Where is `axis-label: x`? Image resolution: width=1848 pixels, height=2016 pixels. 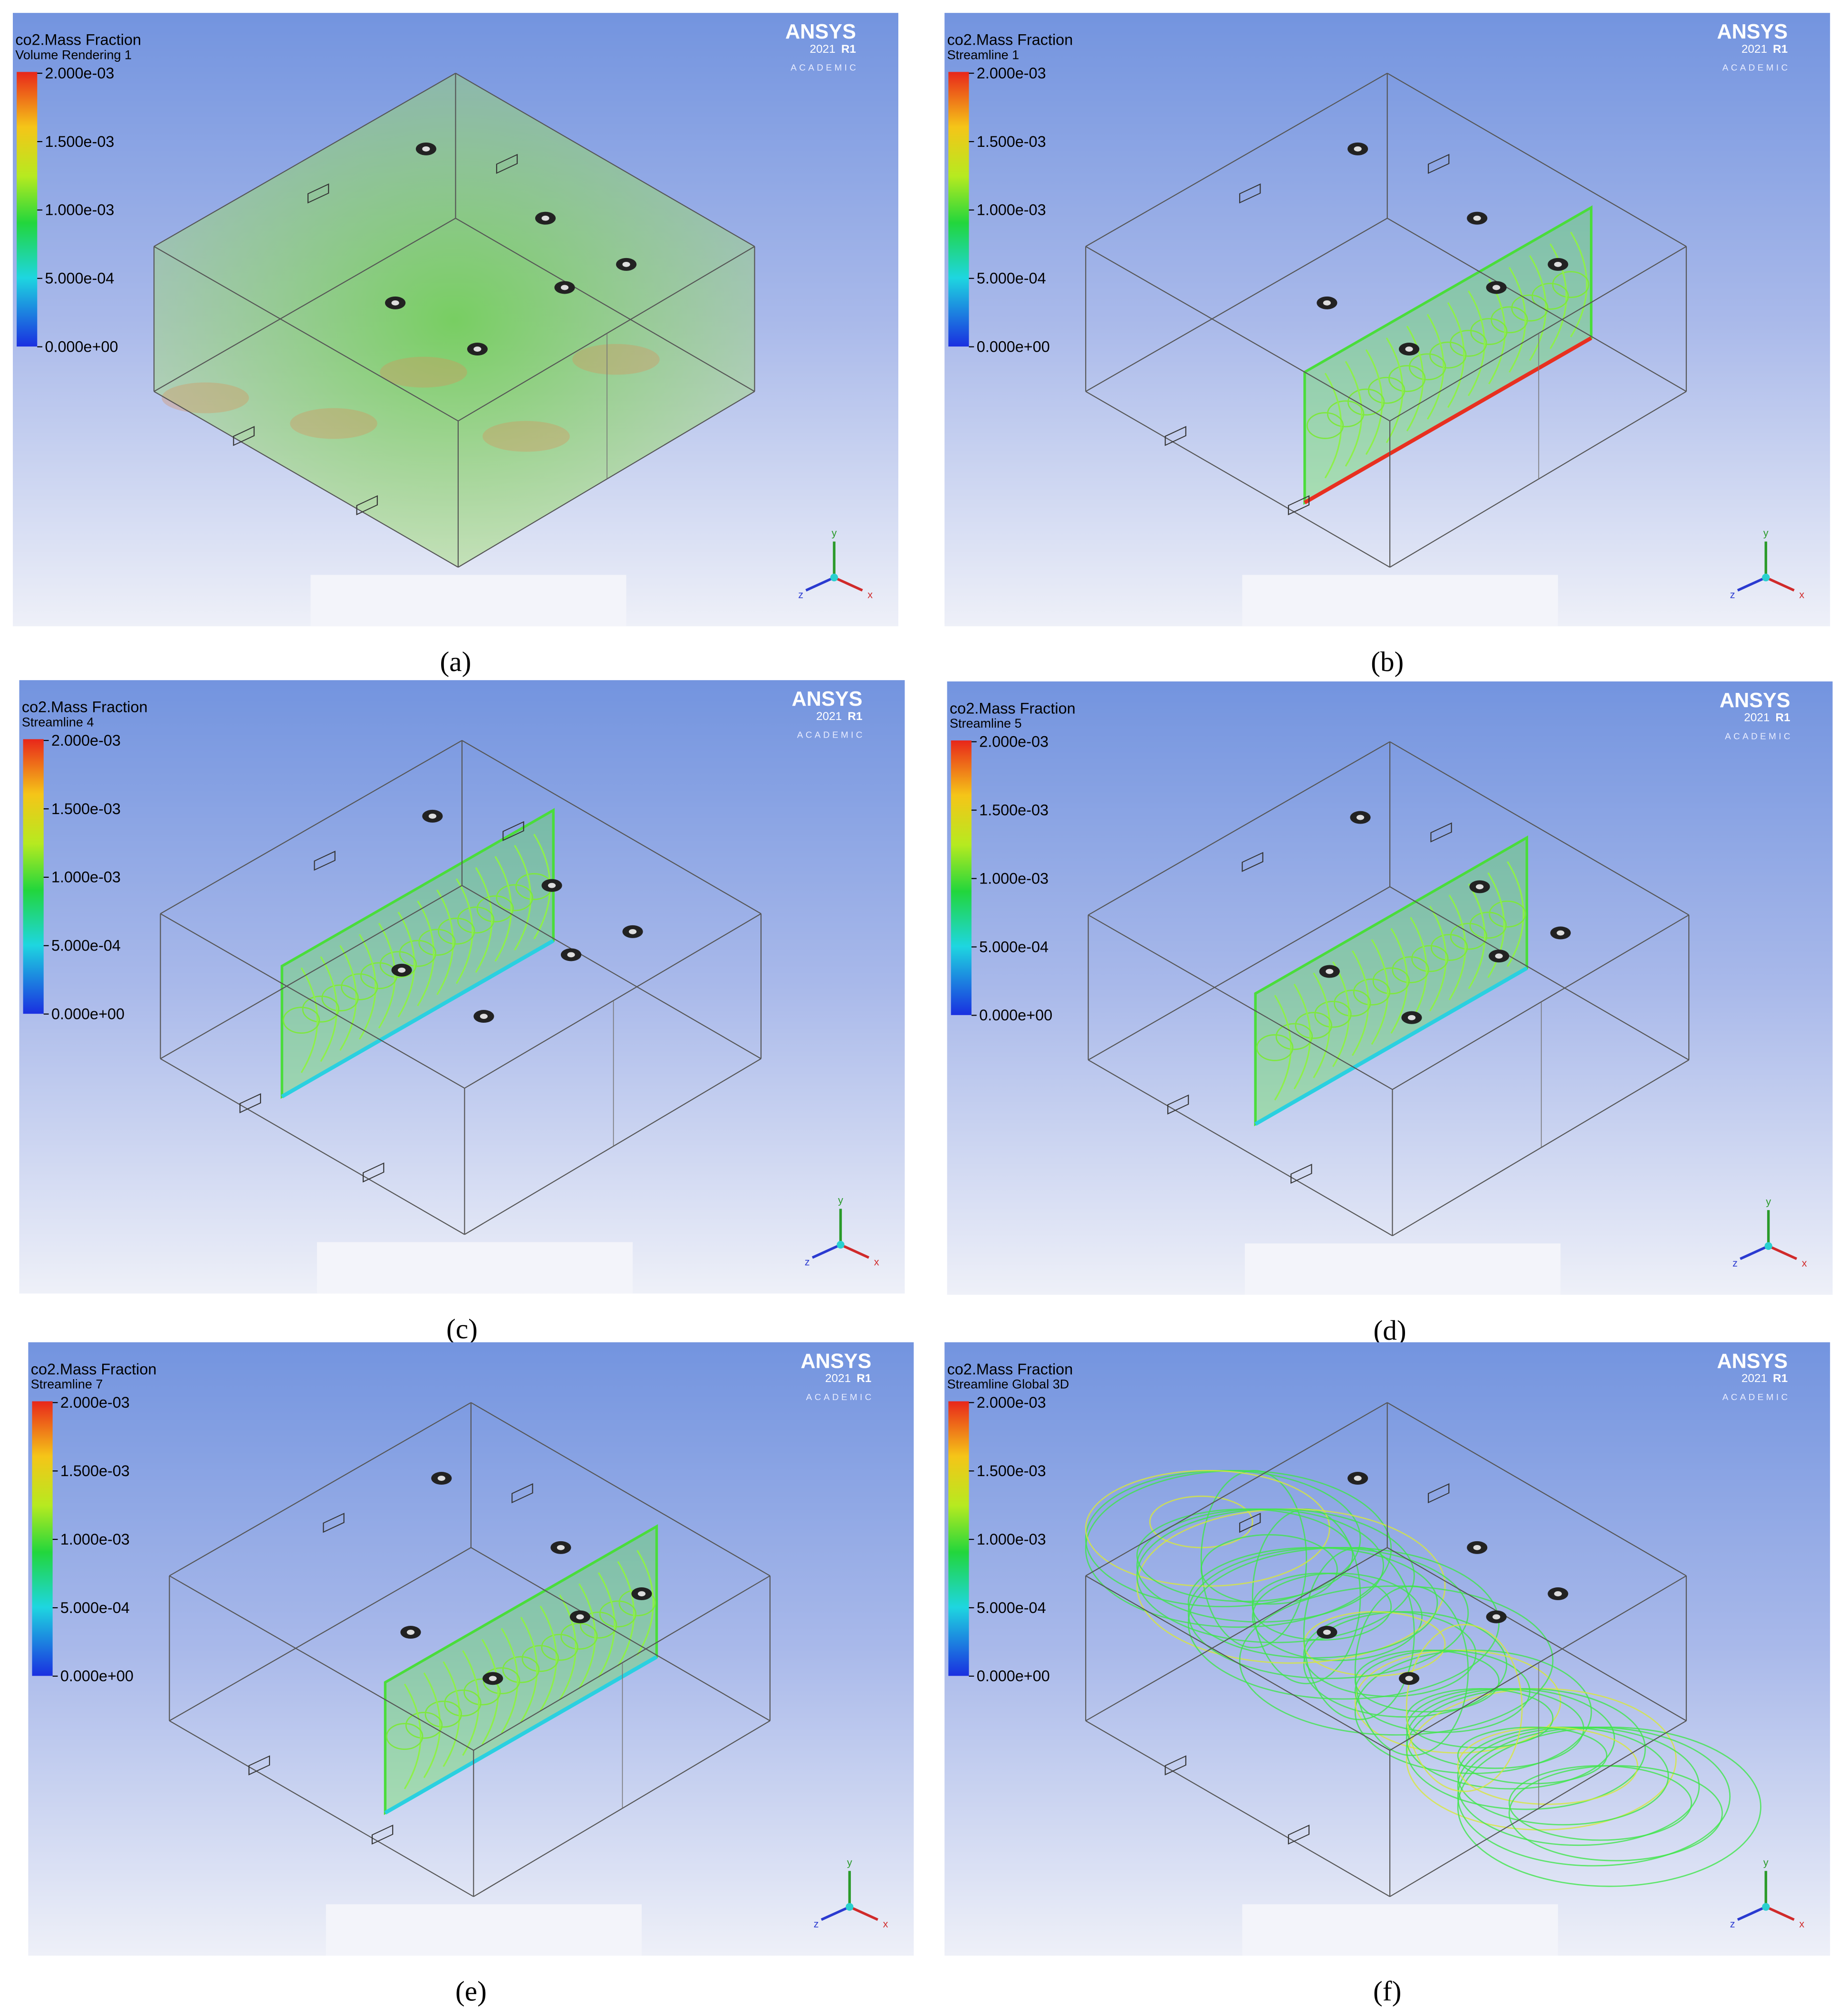 axis-label: x is located at coordinates (1801, 594).